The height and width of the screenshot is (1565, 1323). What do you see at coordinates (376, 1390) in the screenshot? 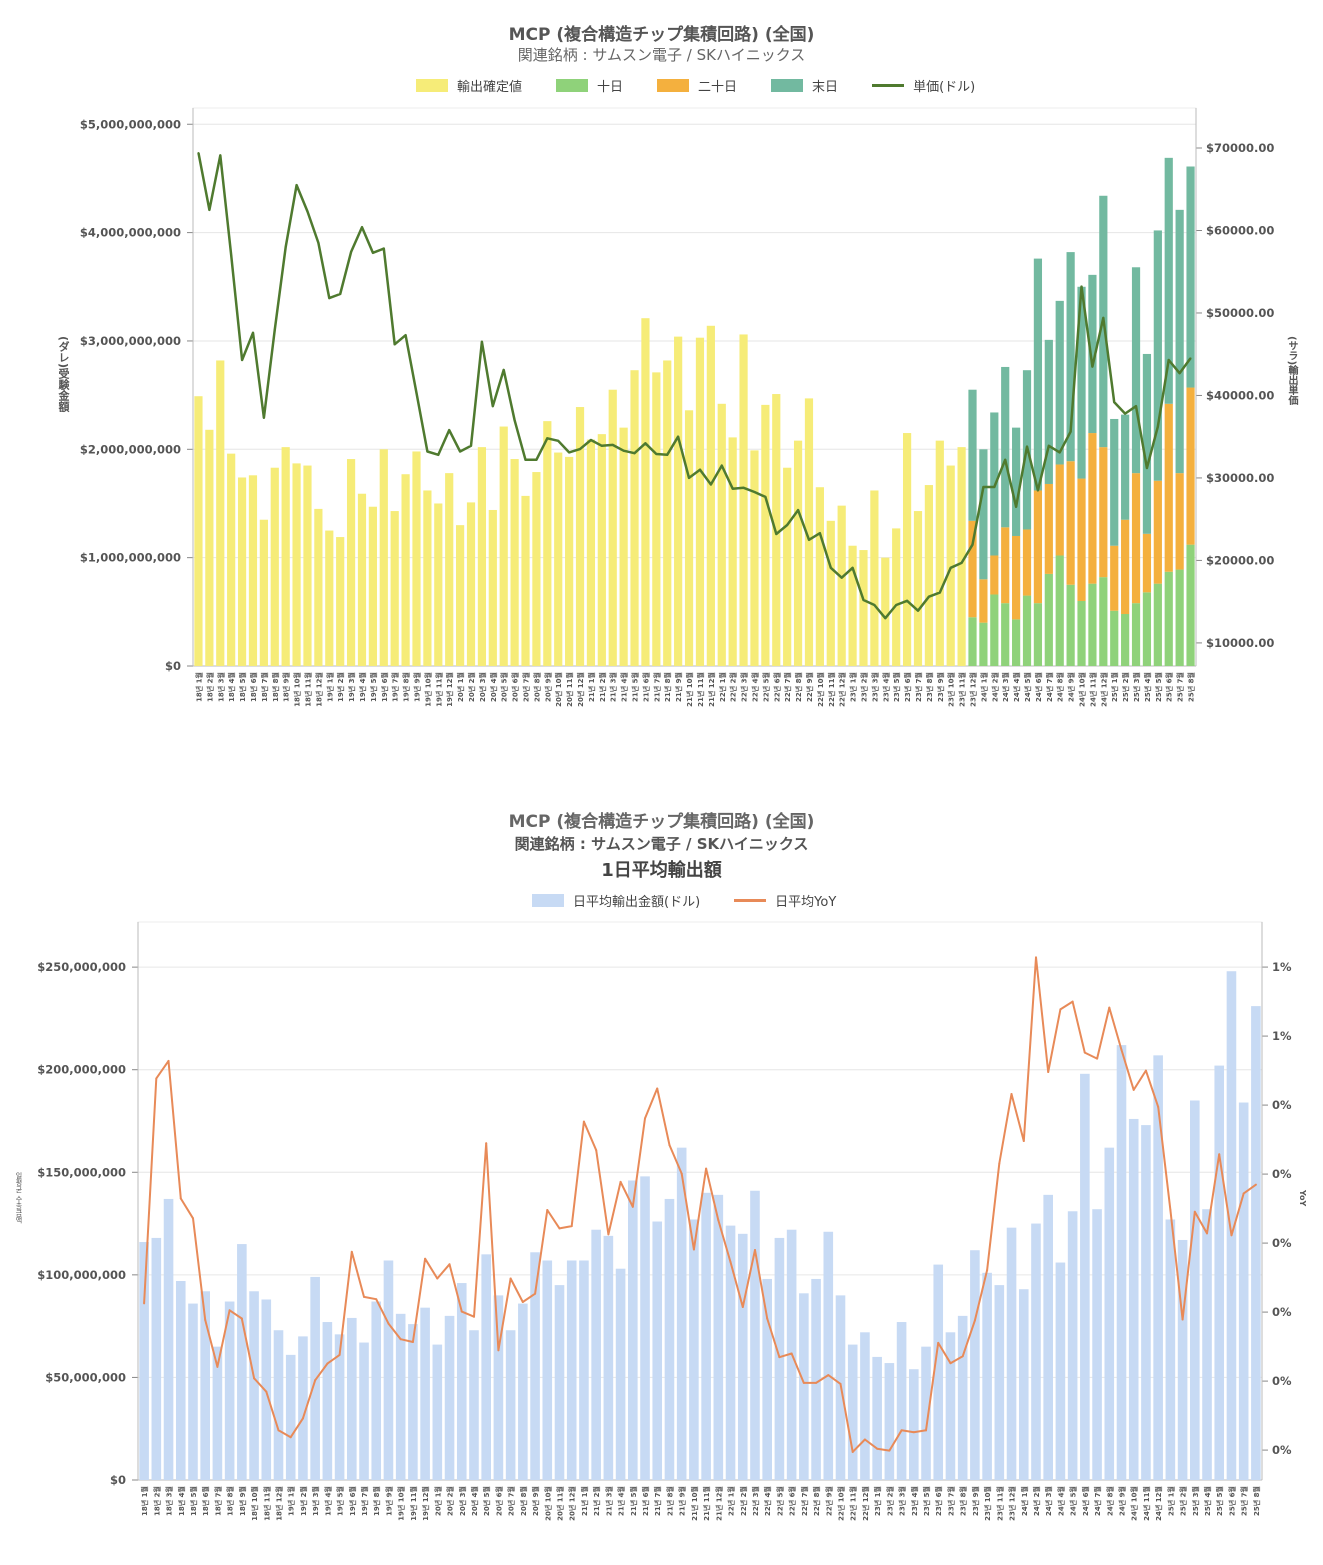
I see `bar-19년 8월` at bounding box center [376, 1390].